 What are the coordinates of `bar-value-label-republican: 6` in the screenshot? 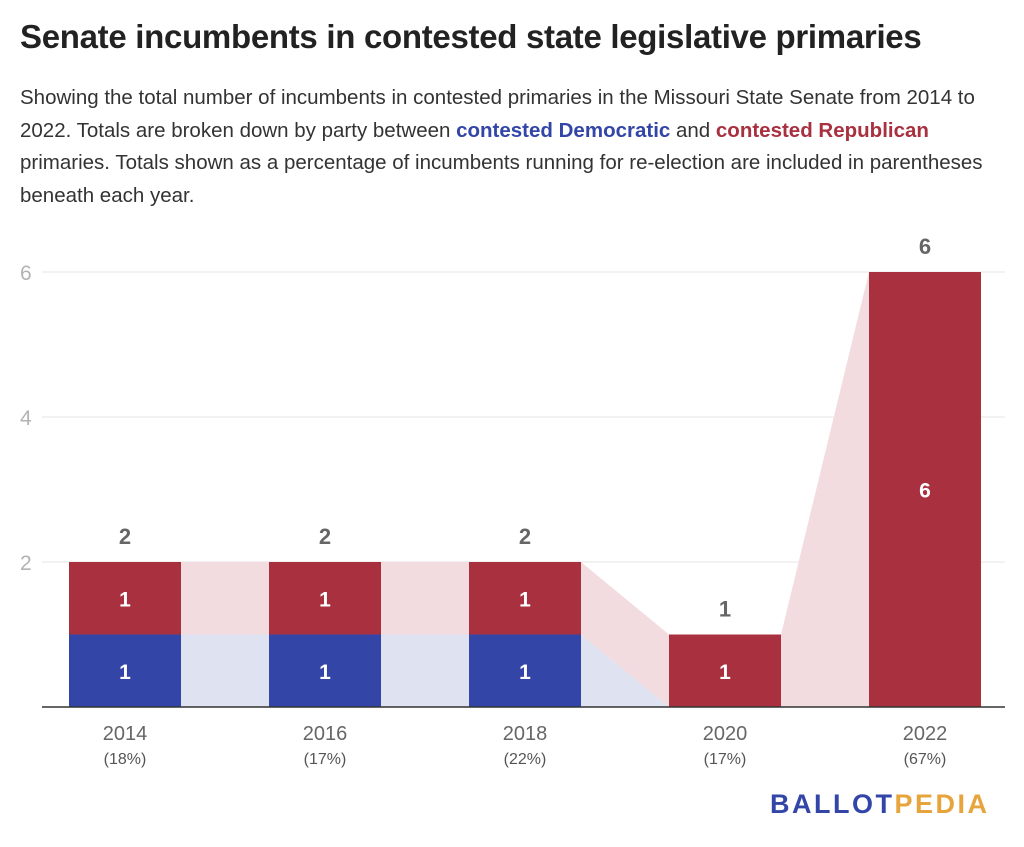 It's located at (925, 491).